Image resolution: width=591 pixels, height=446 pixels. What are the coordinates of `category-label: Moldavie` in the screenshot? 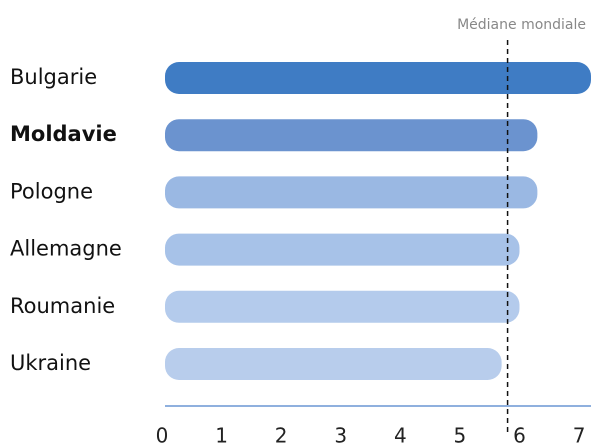 It's located at (63, 134).